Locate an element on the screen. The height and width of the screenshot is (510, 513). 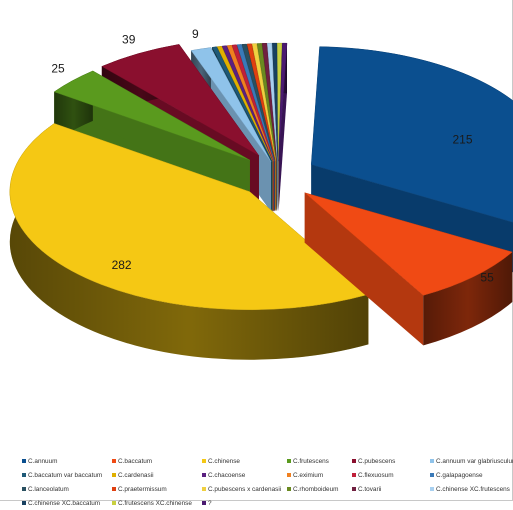
legend-item-unknown: ? is located at coordinates (207, 503).